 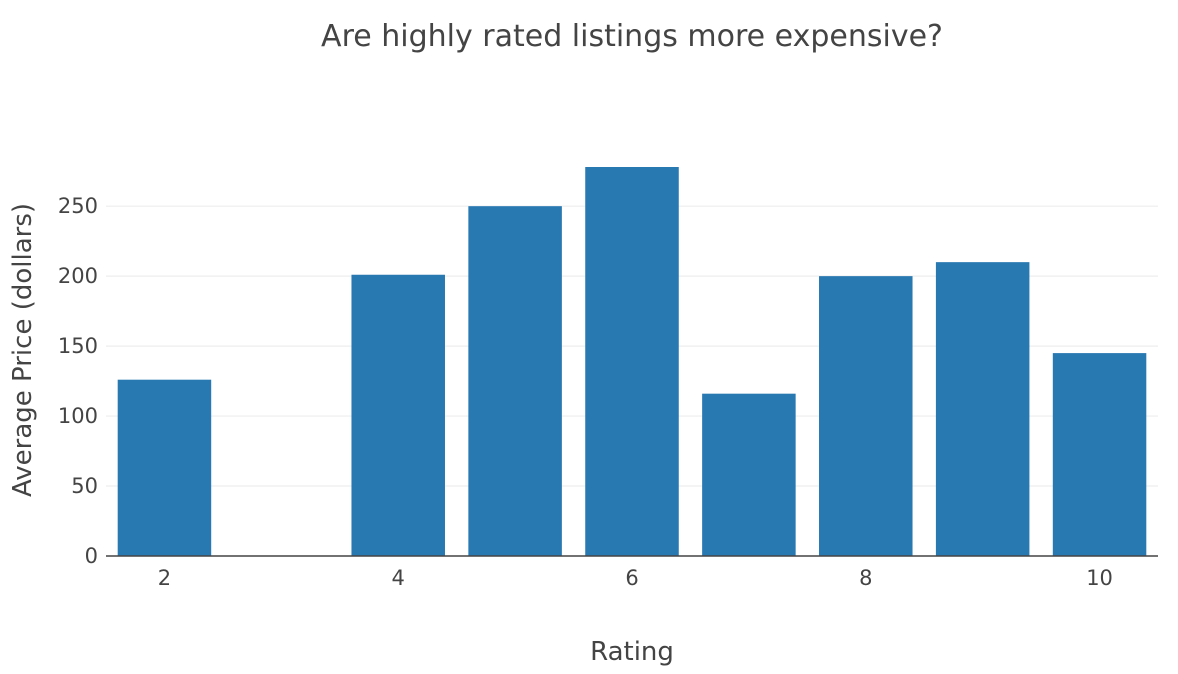 I want to click on y-tick-label: 150, so click(x=78, y=346).